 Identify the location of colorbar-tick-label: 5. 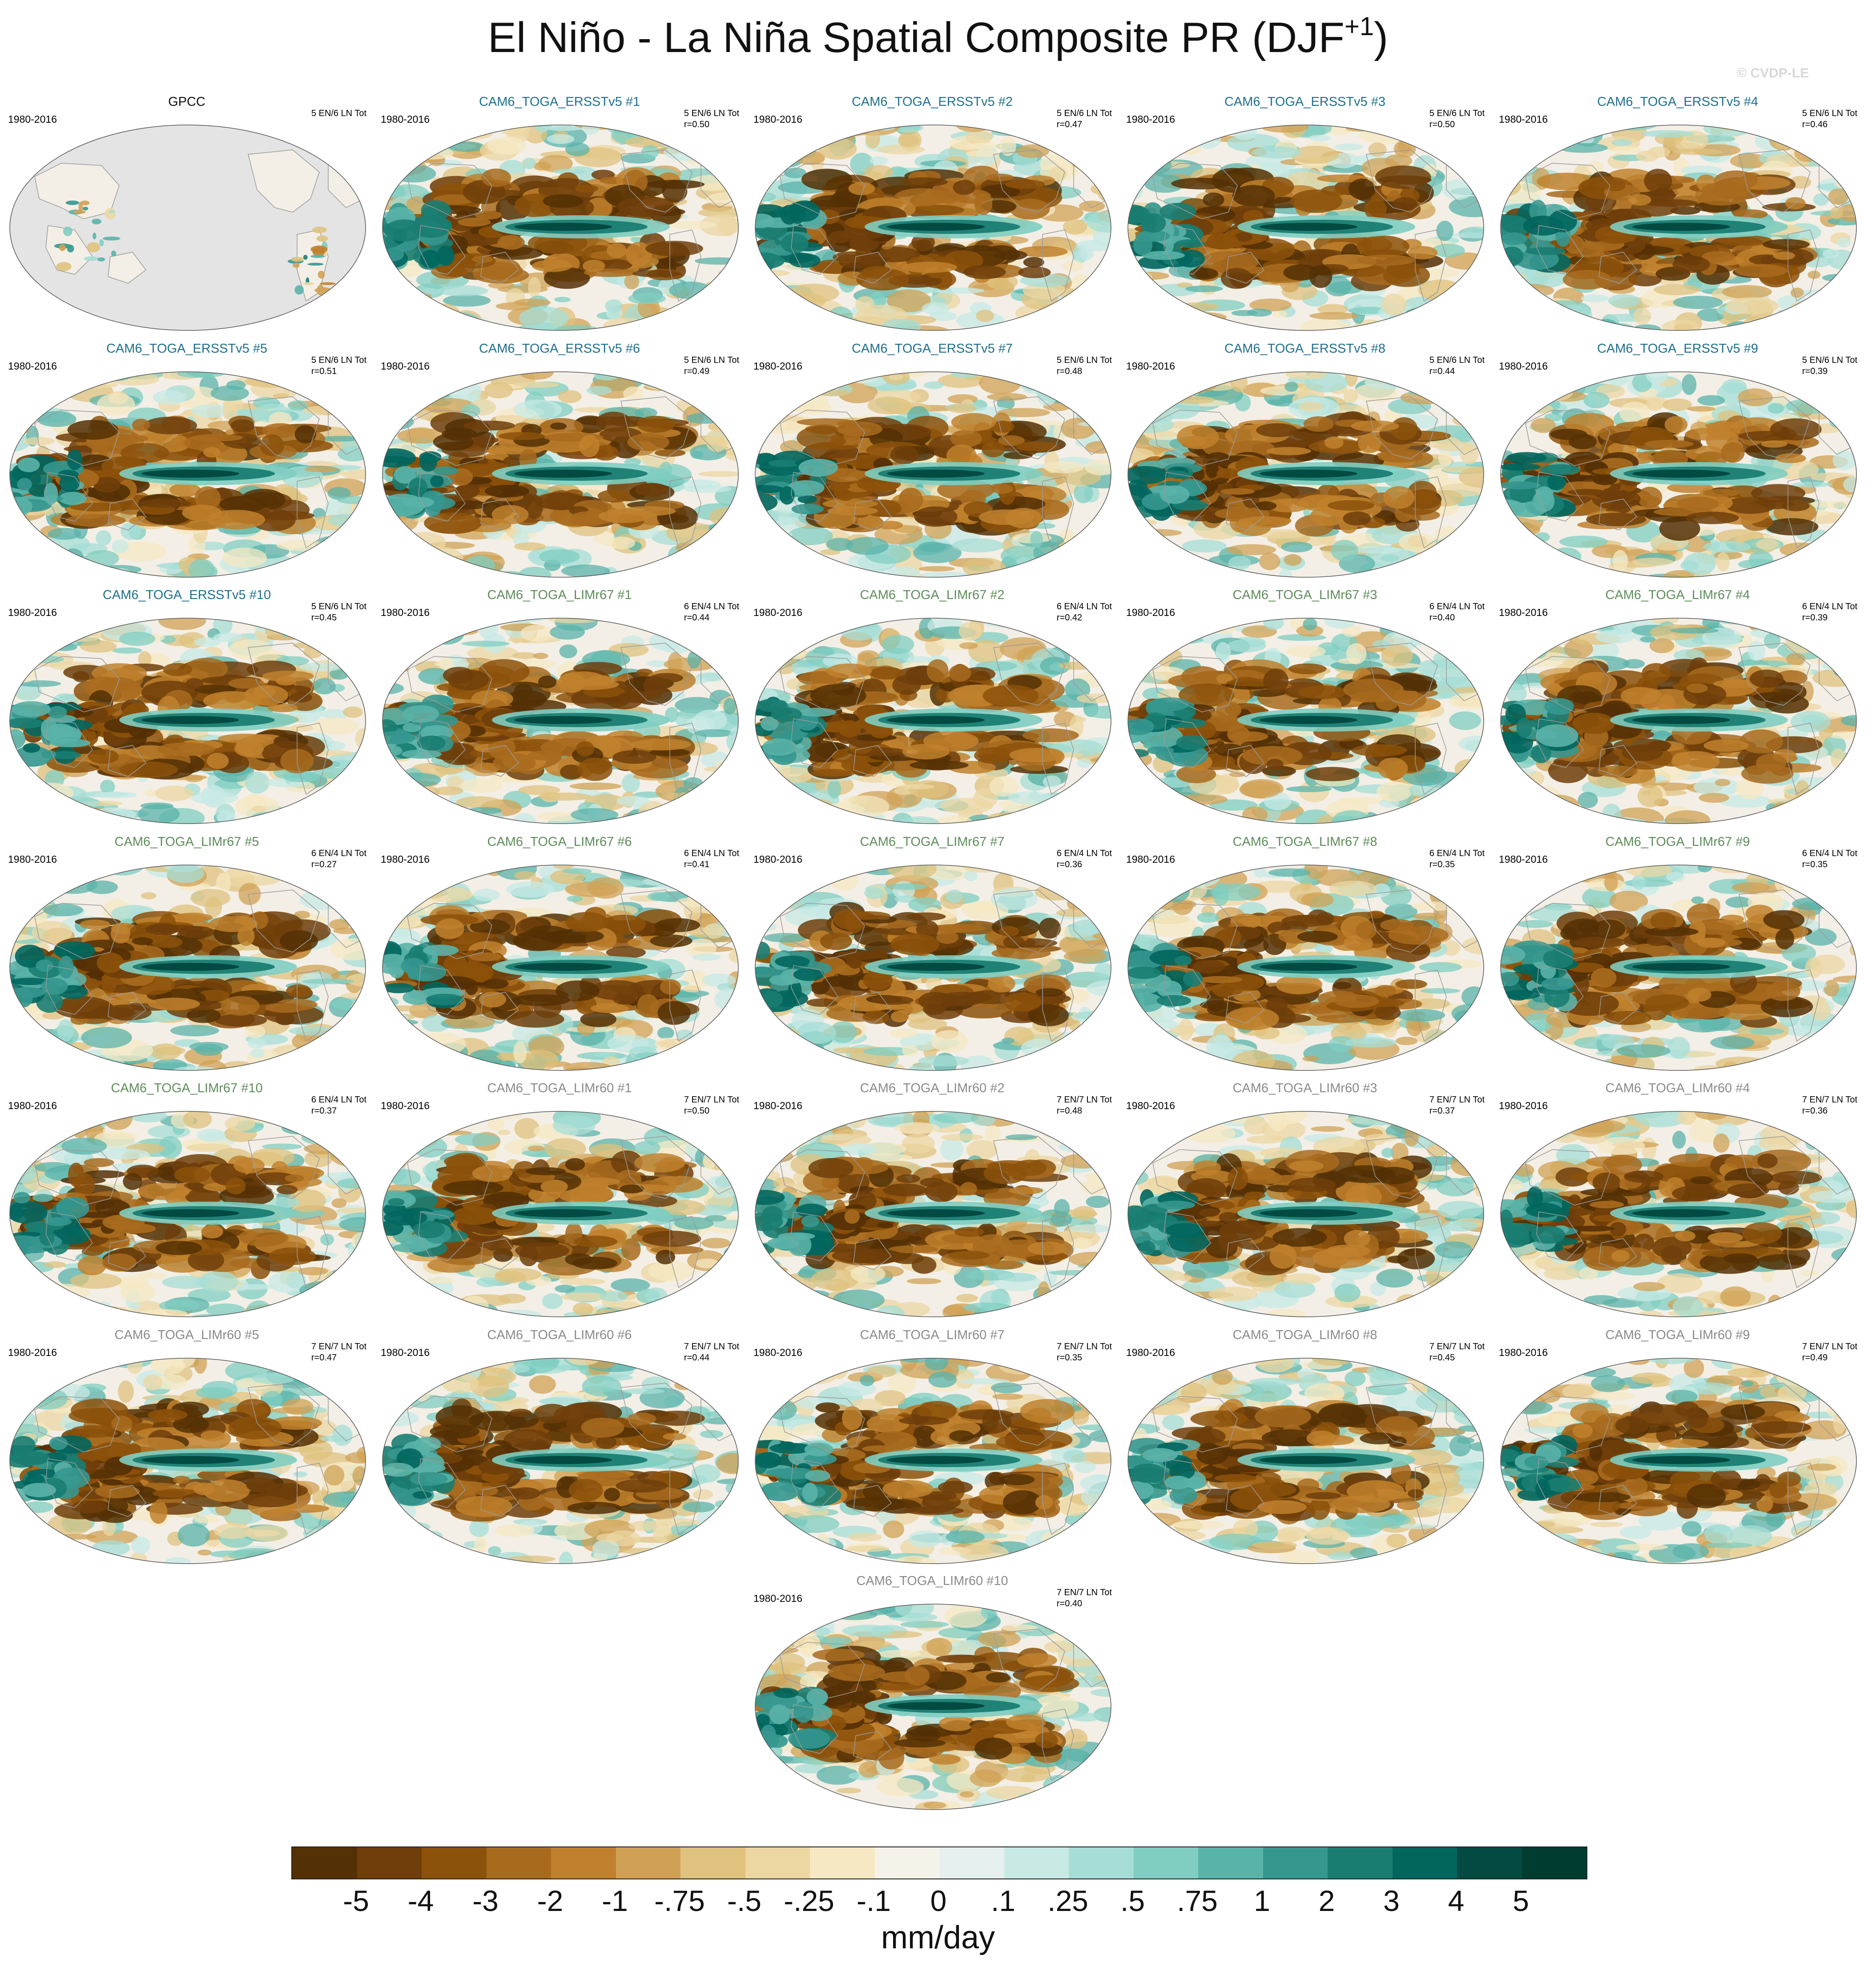
(1521, 1900).